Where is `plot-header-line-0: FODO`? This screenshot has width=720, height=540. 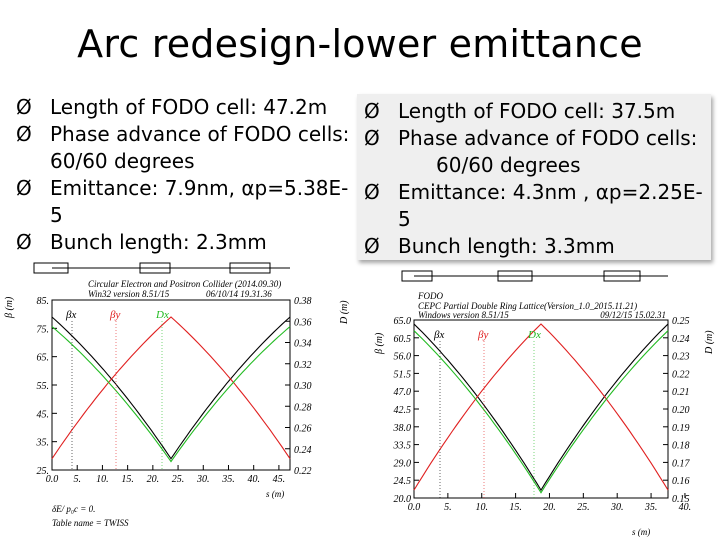 plot-header-line-0: FODO is located at coordinates (430, 296).